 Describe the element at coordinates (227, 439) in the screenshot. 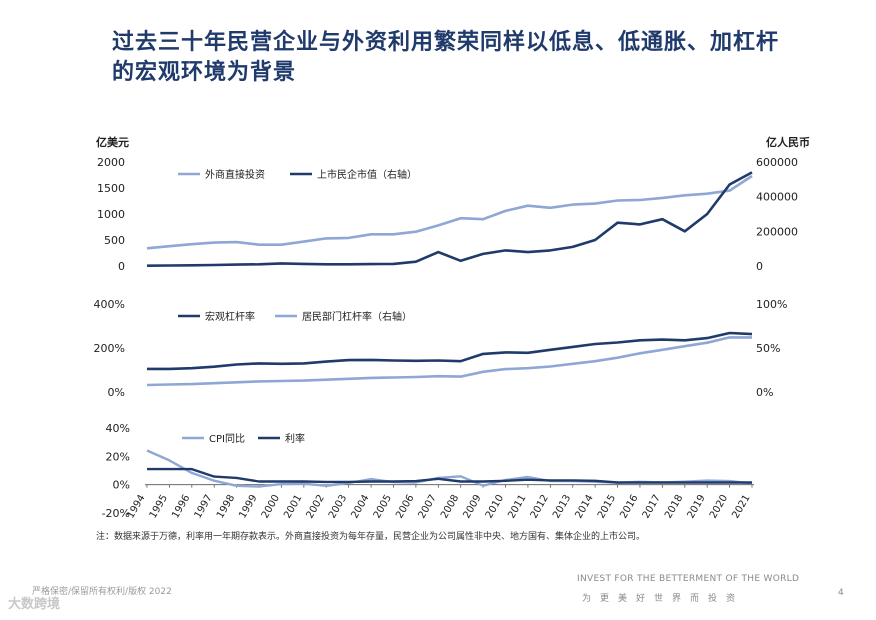

I see `legend-cpi-label: CPI同比` at that location.